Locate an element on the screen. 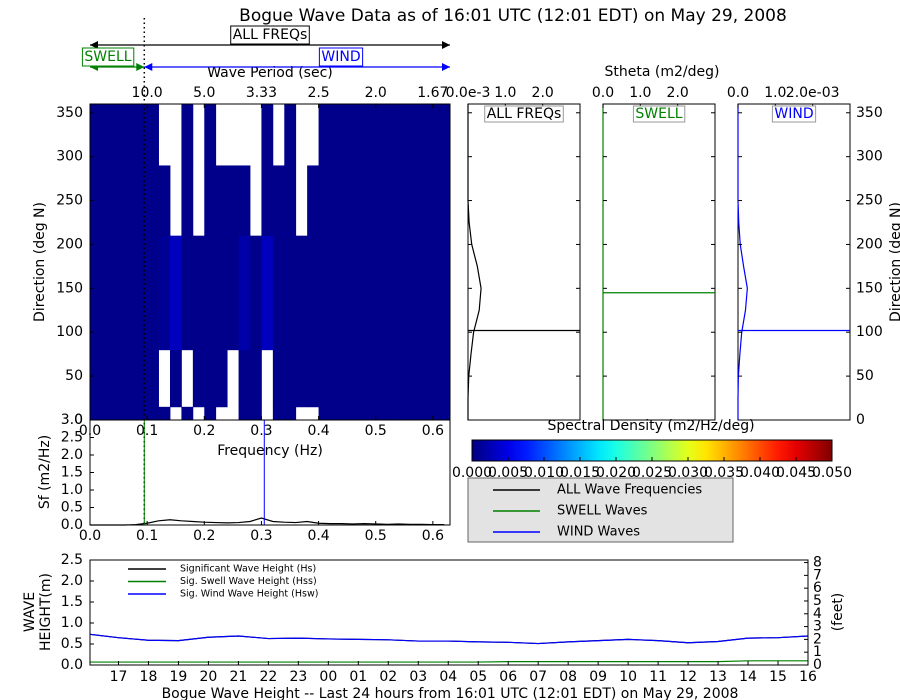 Image resolution: width=900 pixels, height=700 pixels. wind-arrow-head is located at coordinates (446, 67).